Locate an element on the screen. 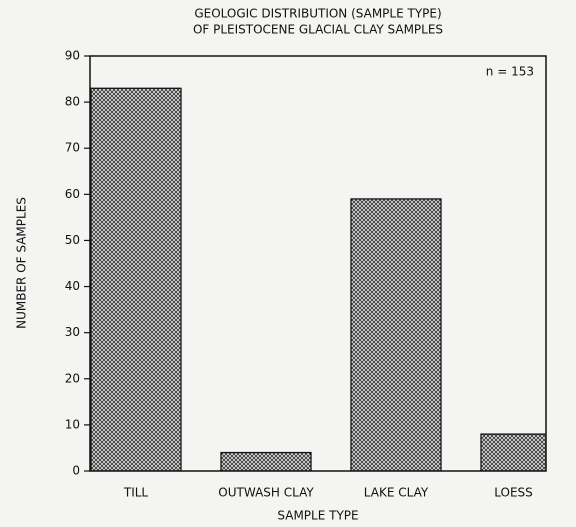 The height and width of the screenshot is (527, 576). y-tick-label: 20 is located at coordinates (72, 378).